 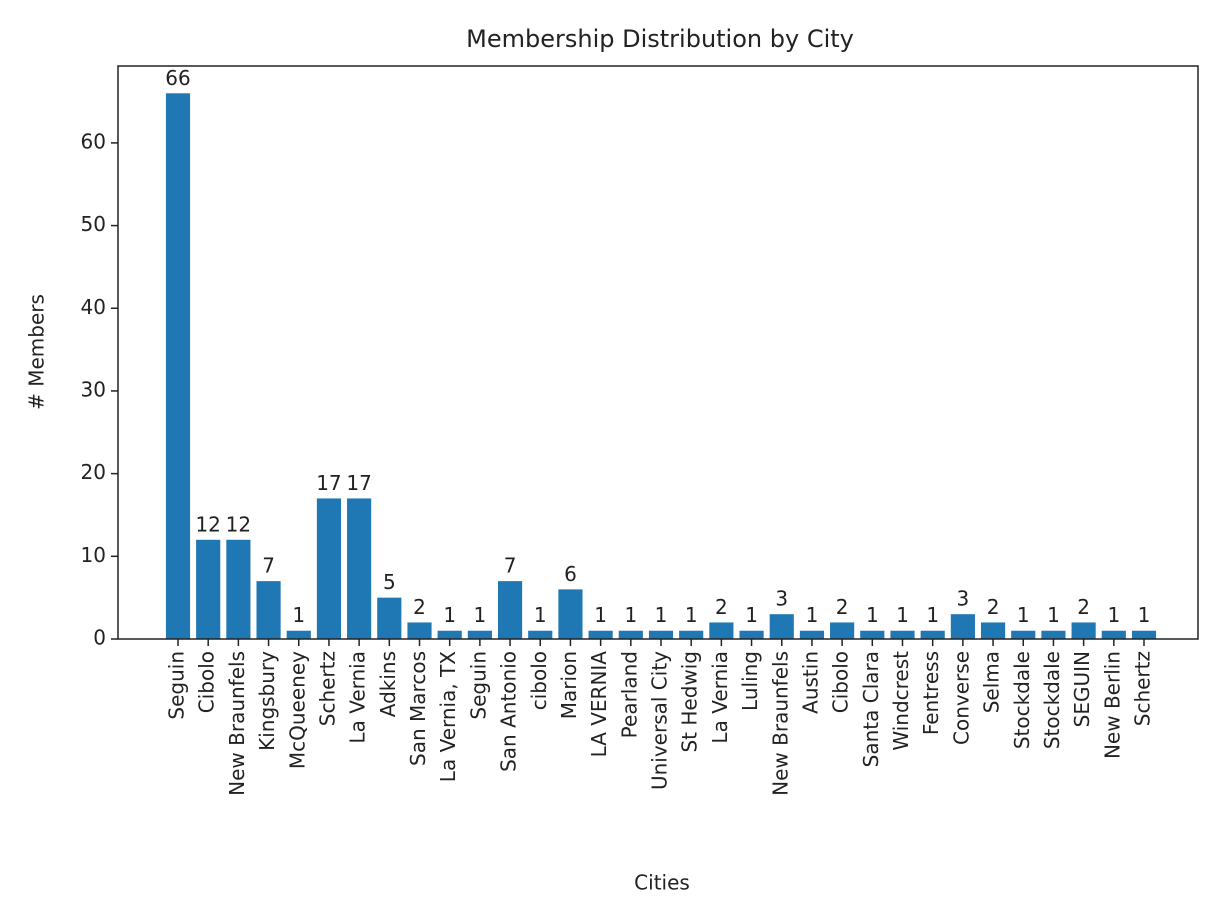 I want to click on y-tick-label: 10, so click(x=93, y=555).